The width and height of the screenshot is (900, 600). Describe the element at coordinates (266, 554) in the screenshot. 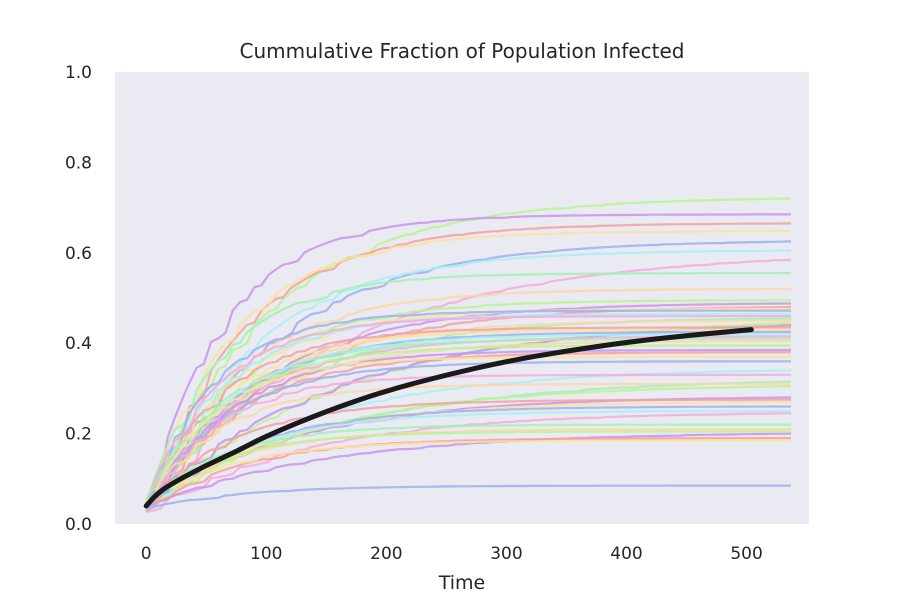

I see `x-tick-label: 100` at that location.